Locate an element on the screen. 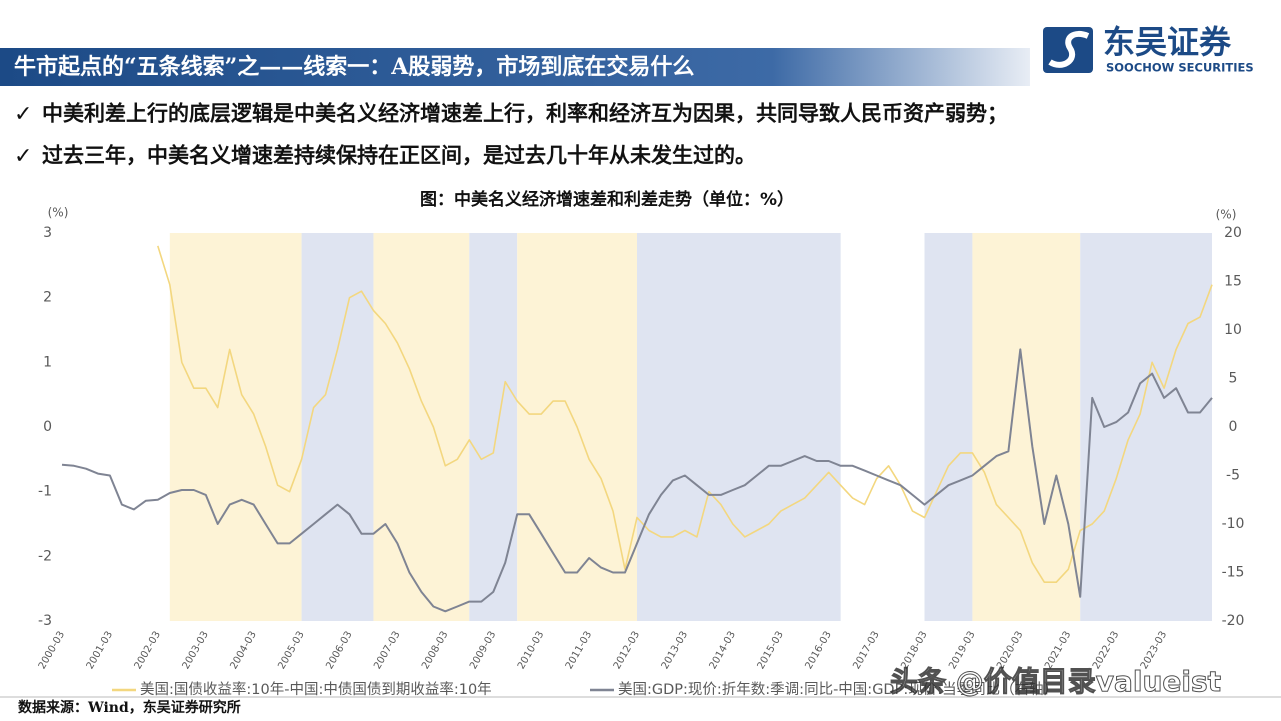  y2-tick-label: 5 is located at coordinates (1233, 379).